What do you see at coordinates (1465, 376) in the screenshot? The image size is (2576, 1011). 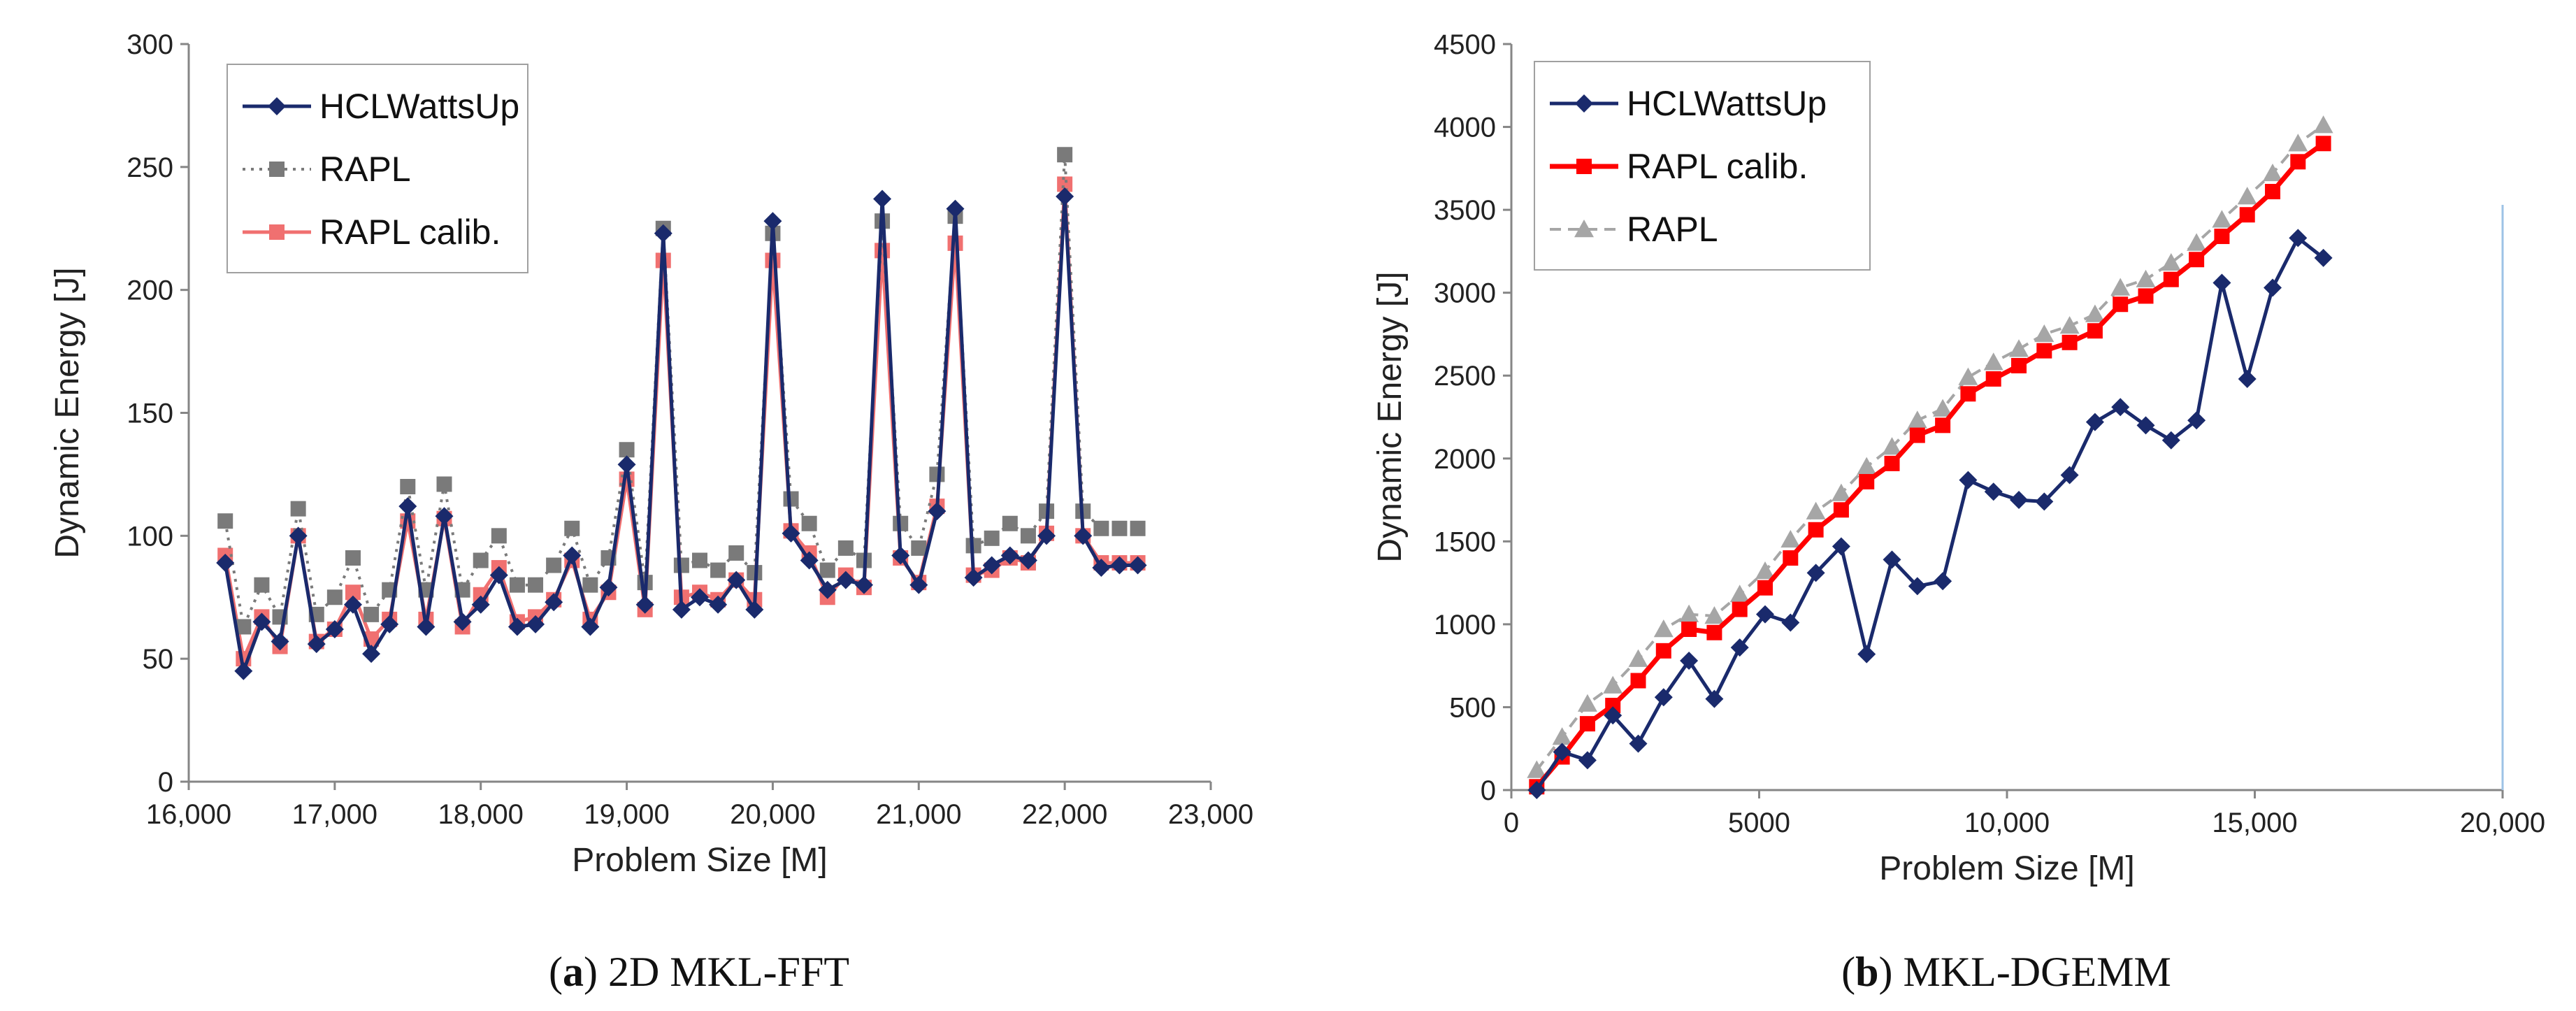 I see `y-tick-label: 2500` at bounding box center [1465, 376].